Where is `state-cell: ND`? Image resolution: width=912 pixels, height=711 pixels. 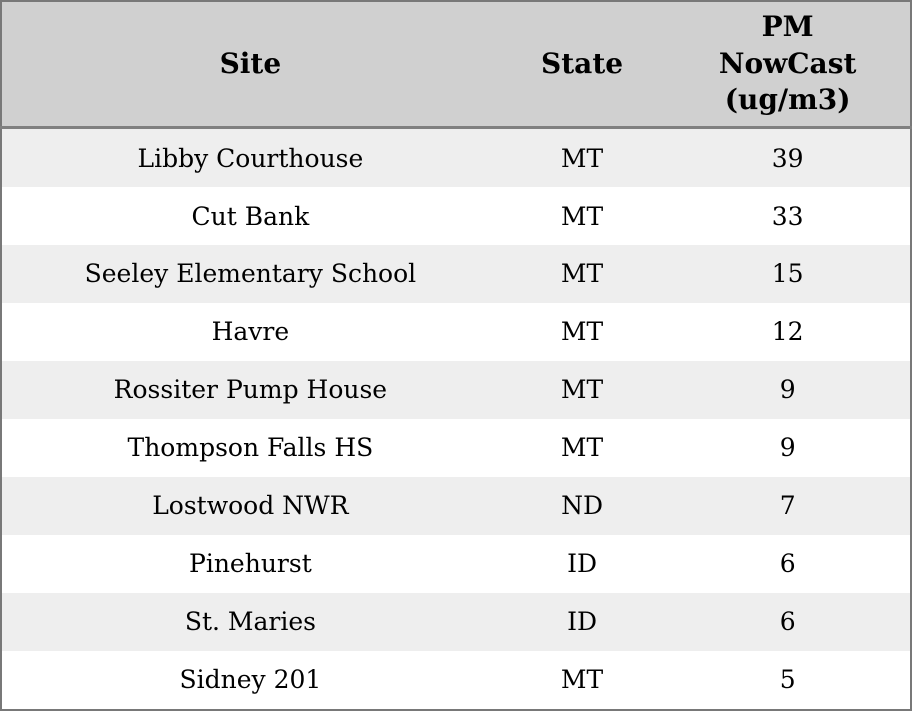 state-cell: ND is located at coordinates (582, 506).